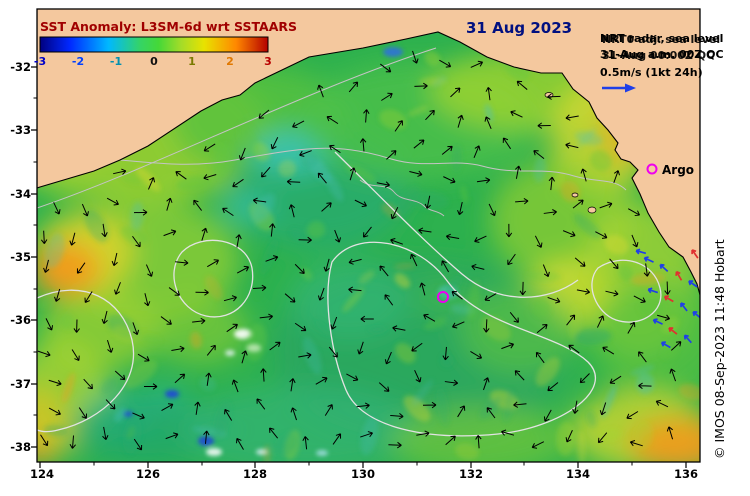 This screenshot has height=496, width=750. What do you see at coordinates (255, 474) in the screenshot?
I see `x-tick-label: 128` at bounding box center [255, 474].